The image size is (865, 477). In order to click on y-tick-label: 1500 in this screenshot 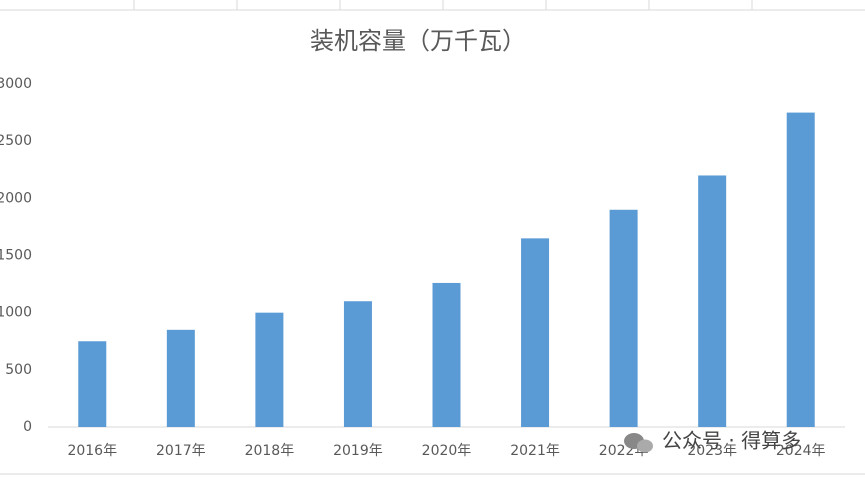, I will do `click(16, 256)`.